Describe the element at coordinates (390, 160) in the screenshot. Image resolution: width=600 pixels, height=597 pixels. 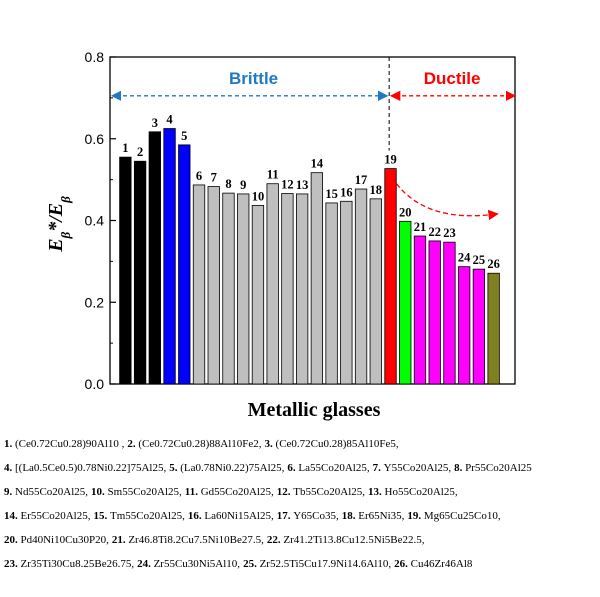
I see `bar-label: 19` at that location.